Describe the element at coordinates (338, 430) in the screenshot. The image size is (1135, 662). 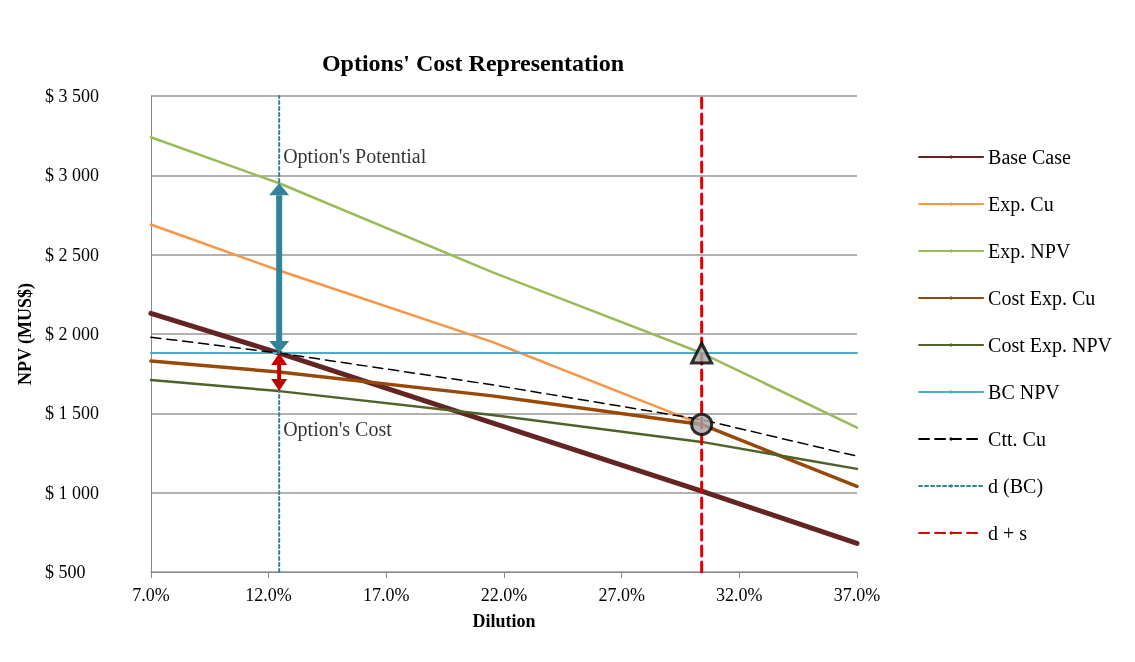
I see `annotation: Option's Cost` at that location.